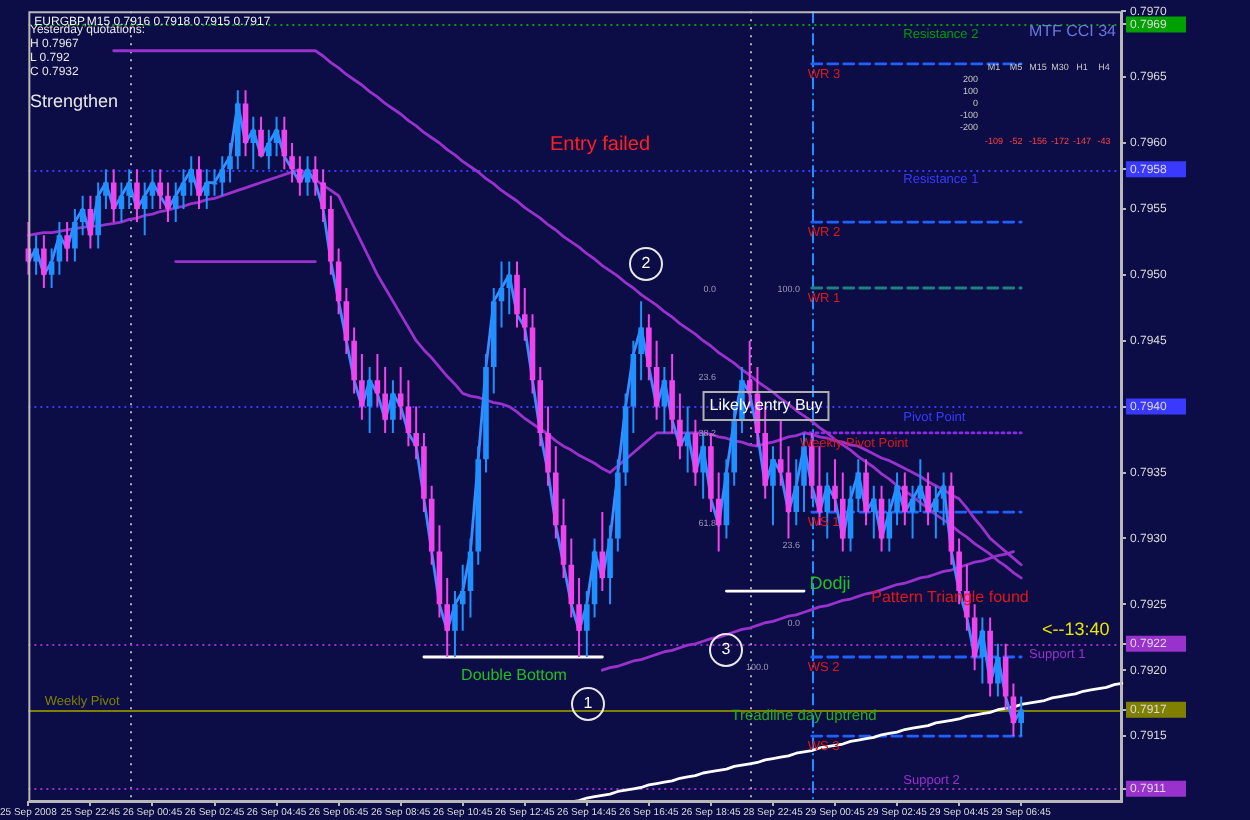  What do you see at coordinates (646, 263) in the screenshot?
I see `annotation: 2` at bounding box center [646, 263].